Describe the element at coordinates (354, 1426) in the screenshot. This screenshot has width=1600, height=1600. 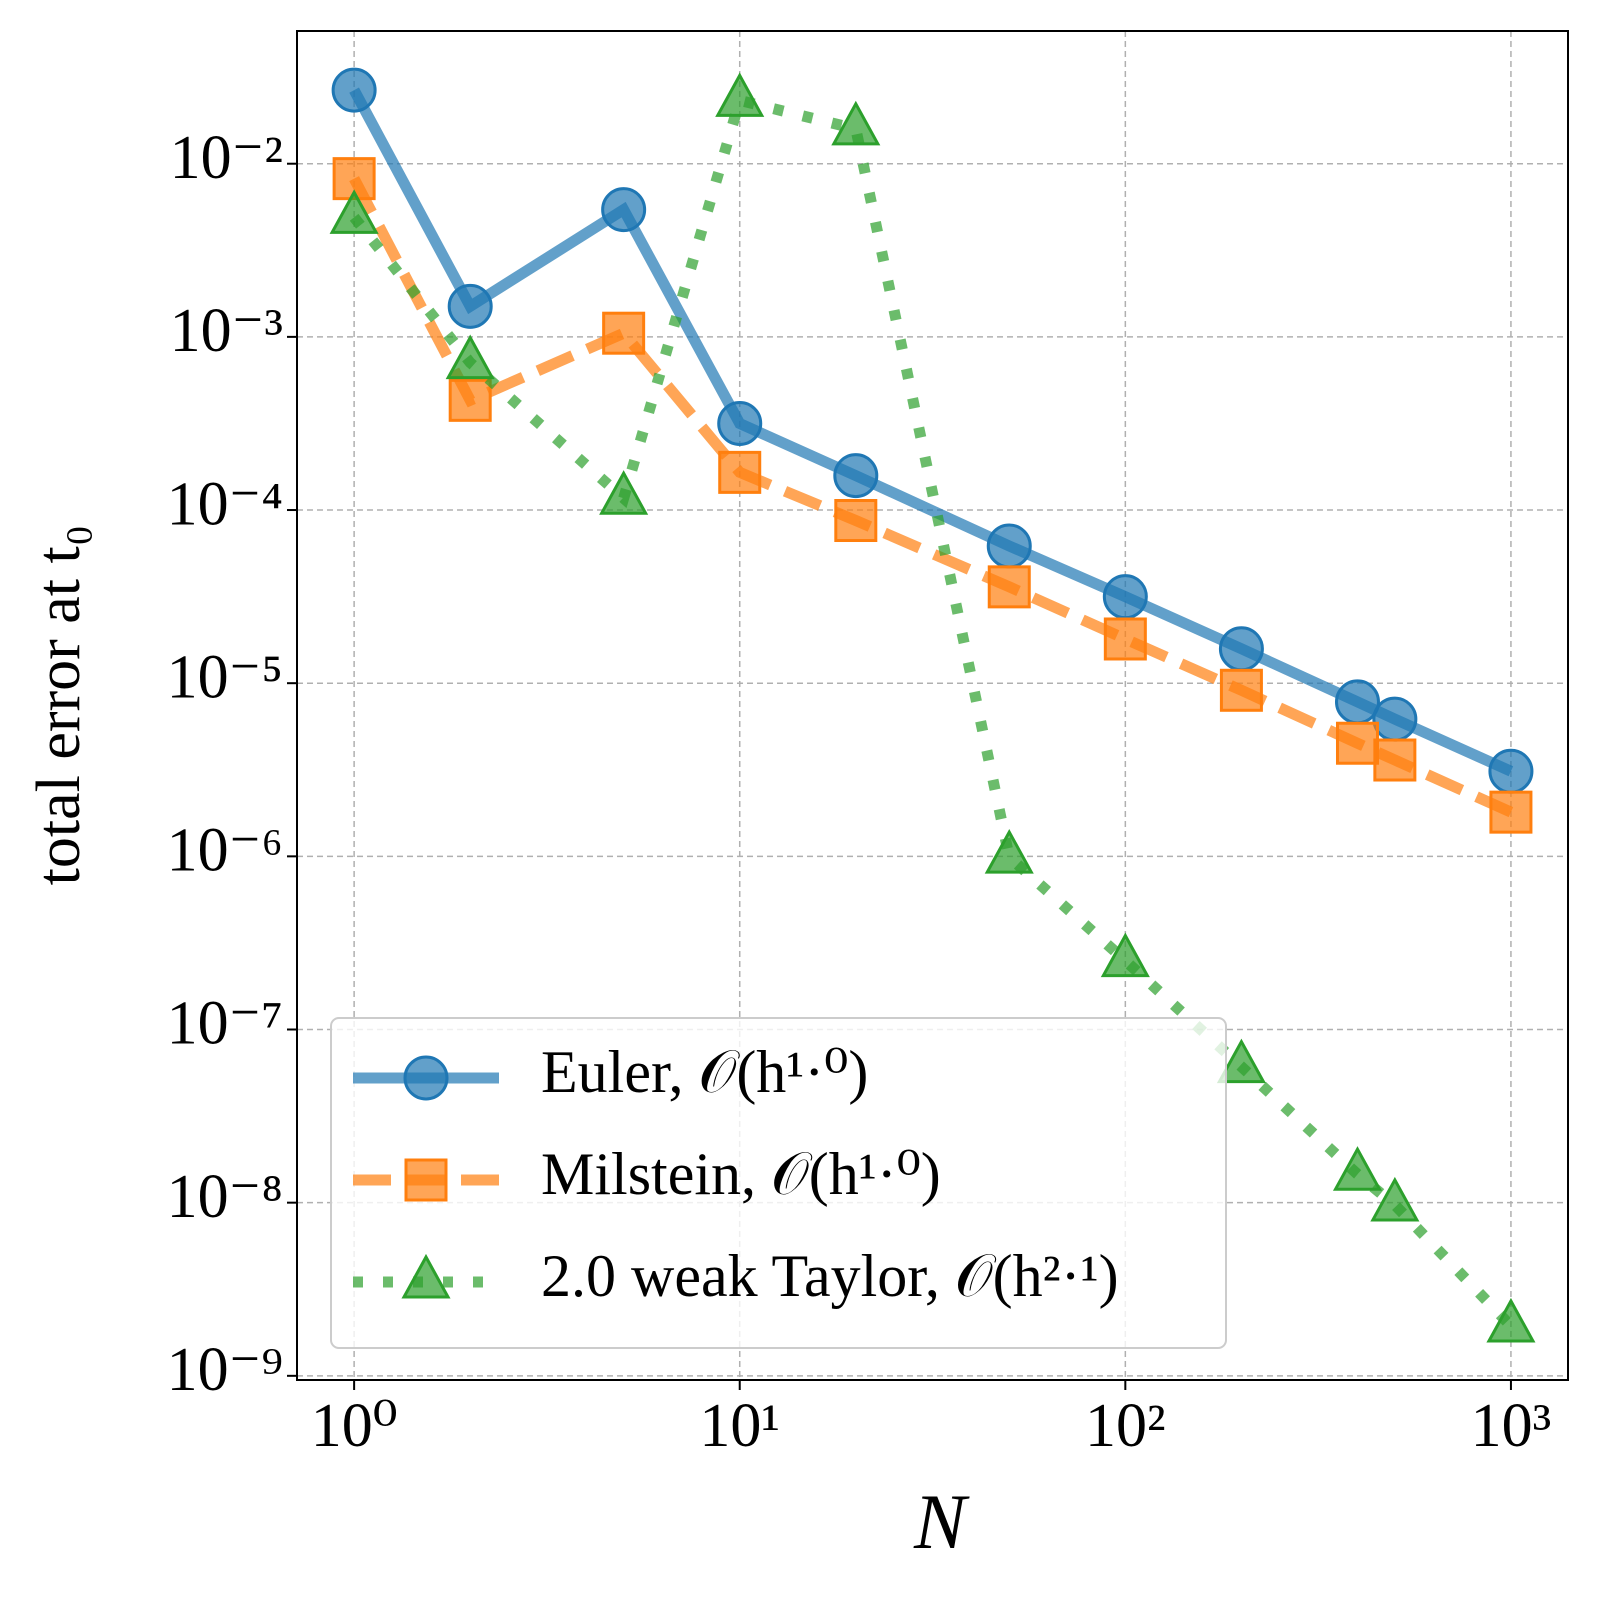
I see `x-tick-label: 10⁰` at that location.